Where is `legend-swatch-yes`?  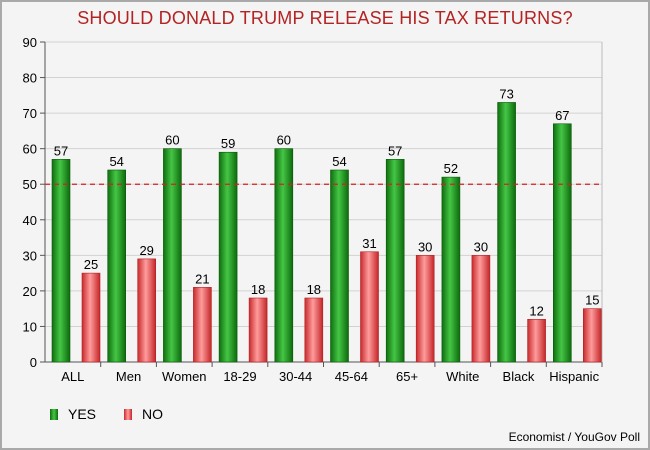 legend-swatch-yes is located at coordinates (54, 414).